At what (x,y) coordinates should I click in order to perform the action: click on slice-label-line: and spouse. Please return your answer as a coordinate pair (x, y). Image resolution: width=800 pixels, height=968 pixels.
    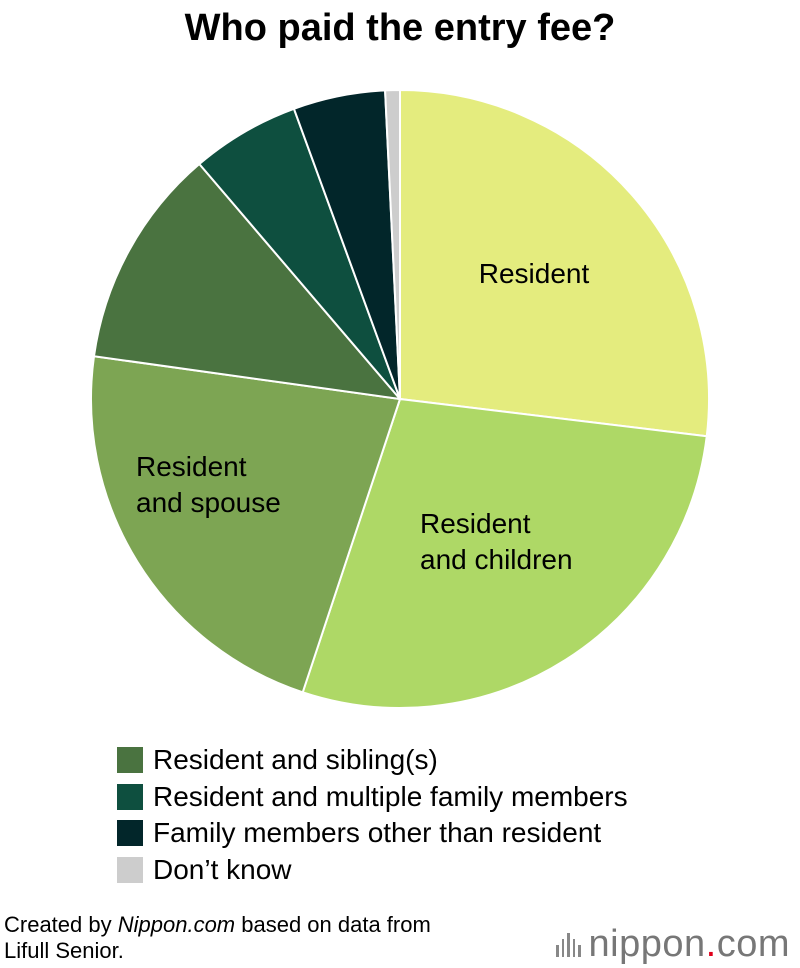
    Looking at the image, I should click on (208, 502).